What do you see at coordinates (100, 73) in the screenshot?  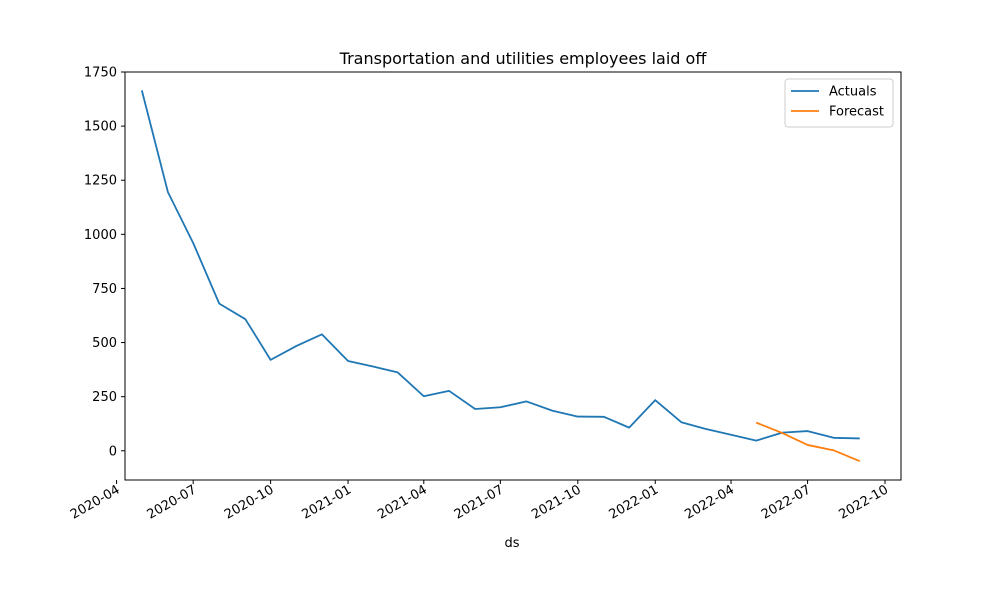 I see `y-tick-label: 1750` at bounding box center [100, 73].